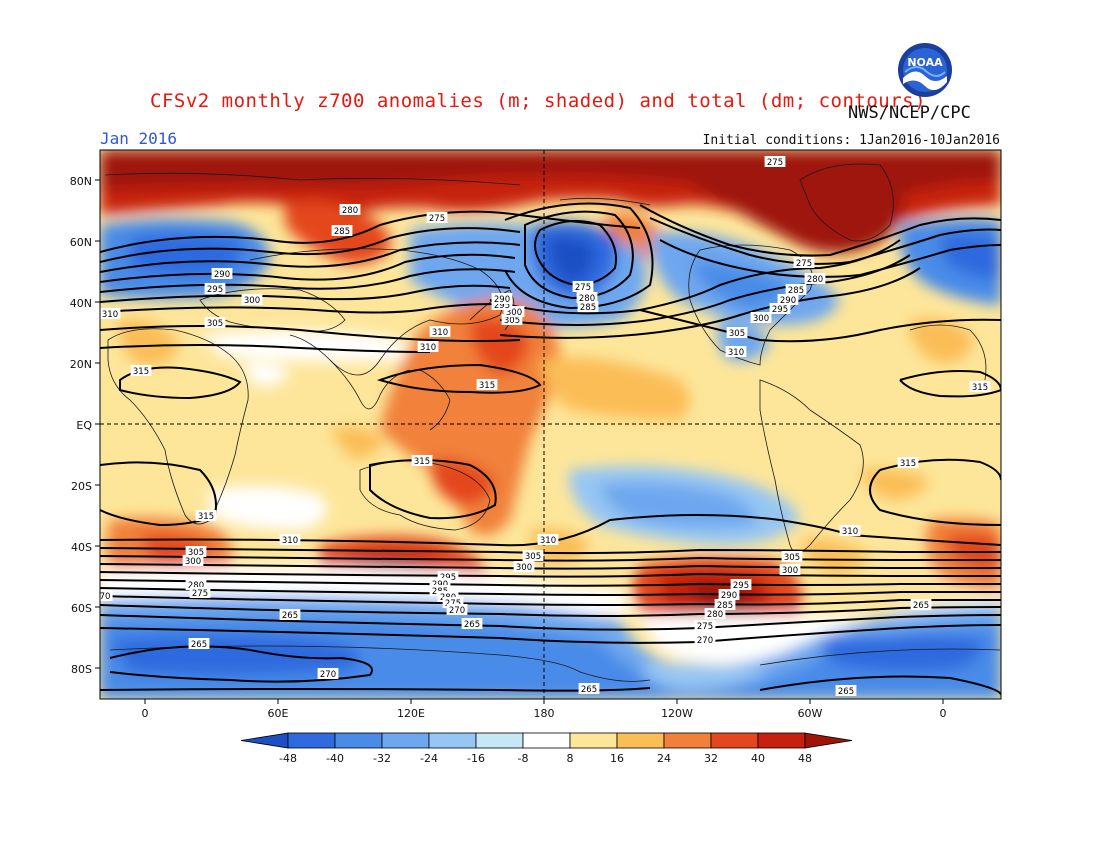  I want to click on contour-label: 290, so click(788, 301).